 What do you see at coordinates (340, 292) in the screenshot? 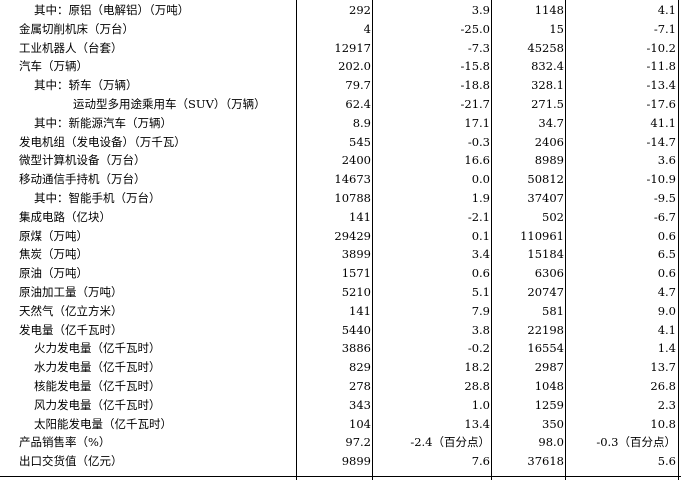
I see `table-row: 原油加工量（万吨） 5210 5.1 20747 4.7` at bounding box center [340, 292].